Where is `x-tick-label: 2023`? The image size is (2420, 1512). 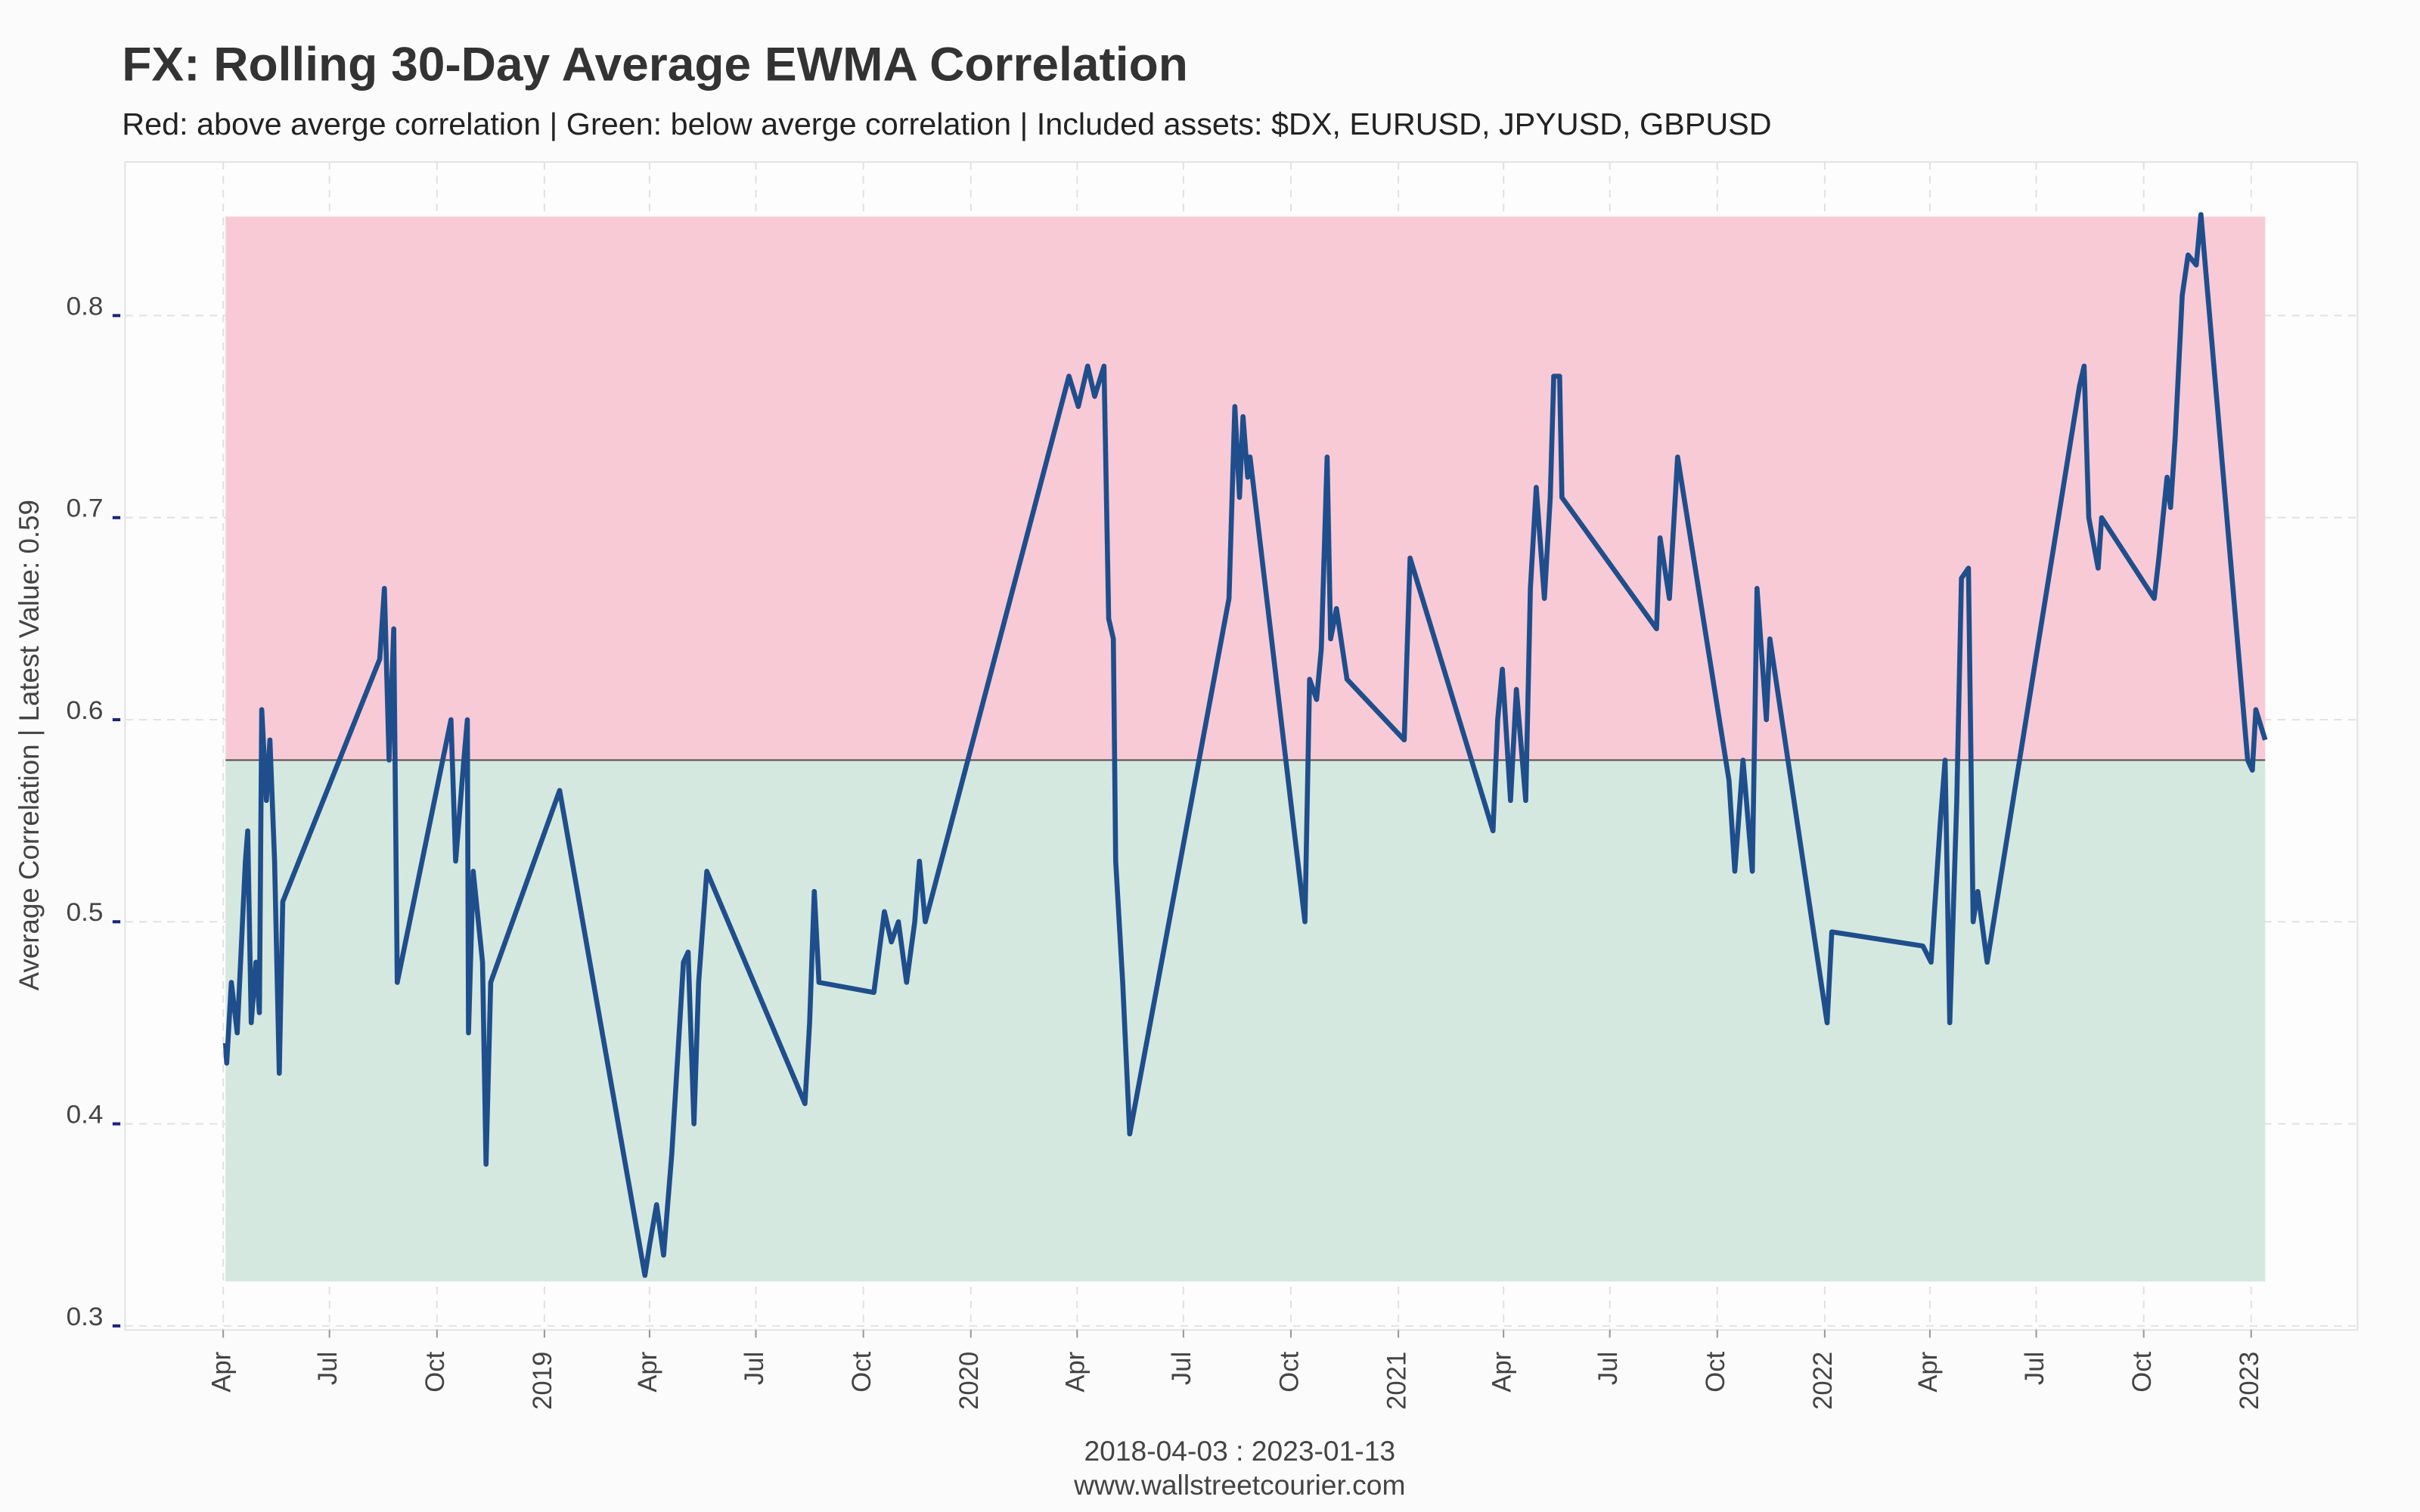
x-tick-label: 2023 is located at coordinates (2249, 1381).